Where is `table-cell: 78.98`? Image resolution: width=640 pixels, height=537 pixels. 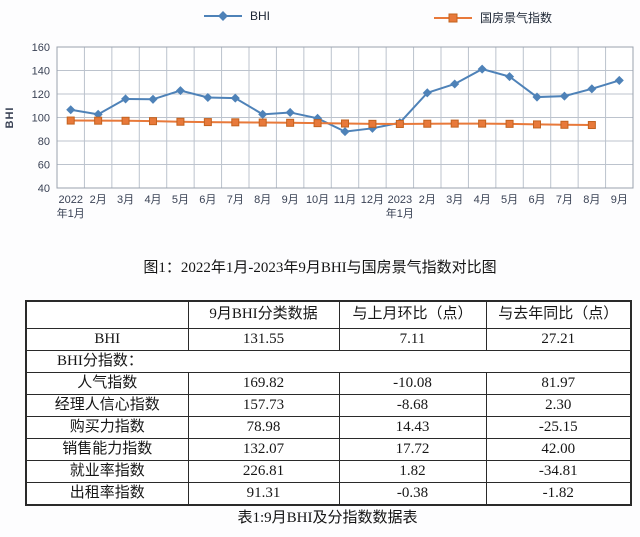 table-cell: 78.98 is located at coordinates (263, 427).